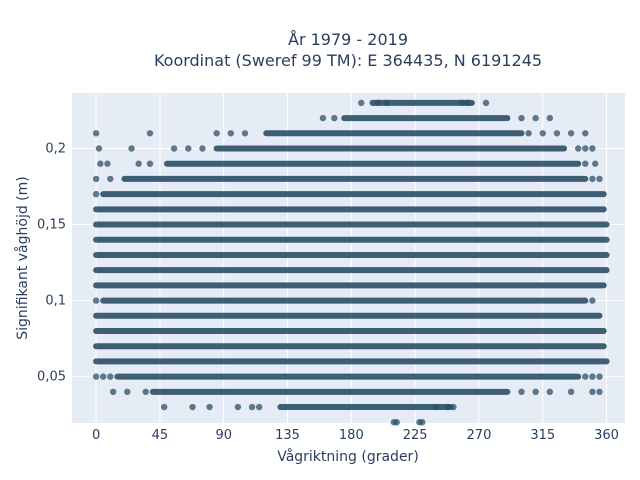  Describe the element at coordinates (348, 39) in the screenshot. I see `chart-title-line-1: År 1979 - 2019` at that location.